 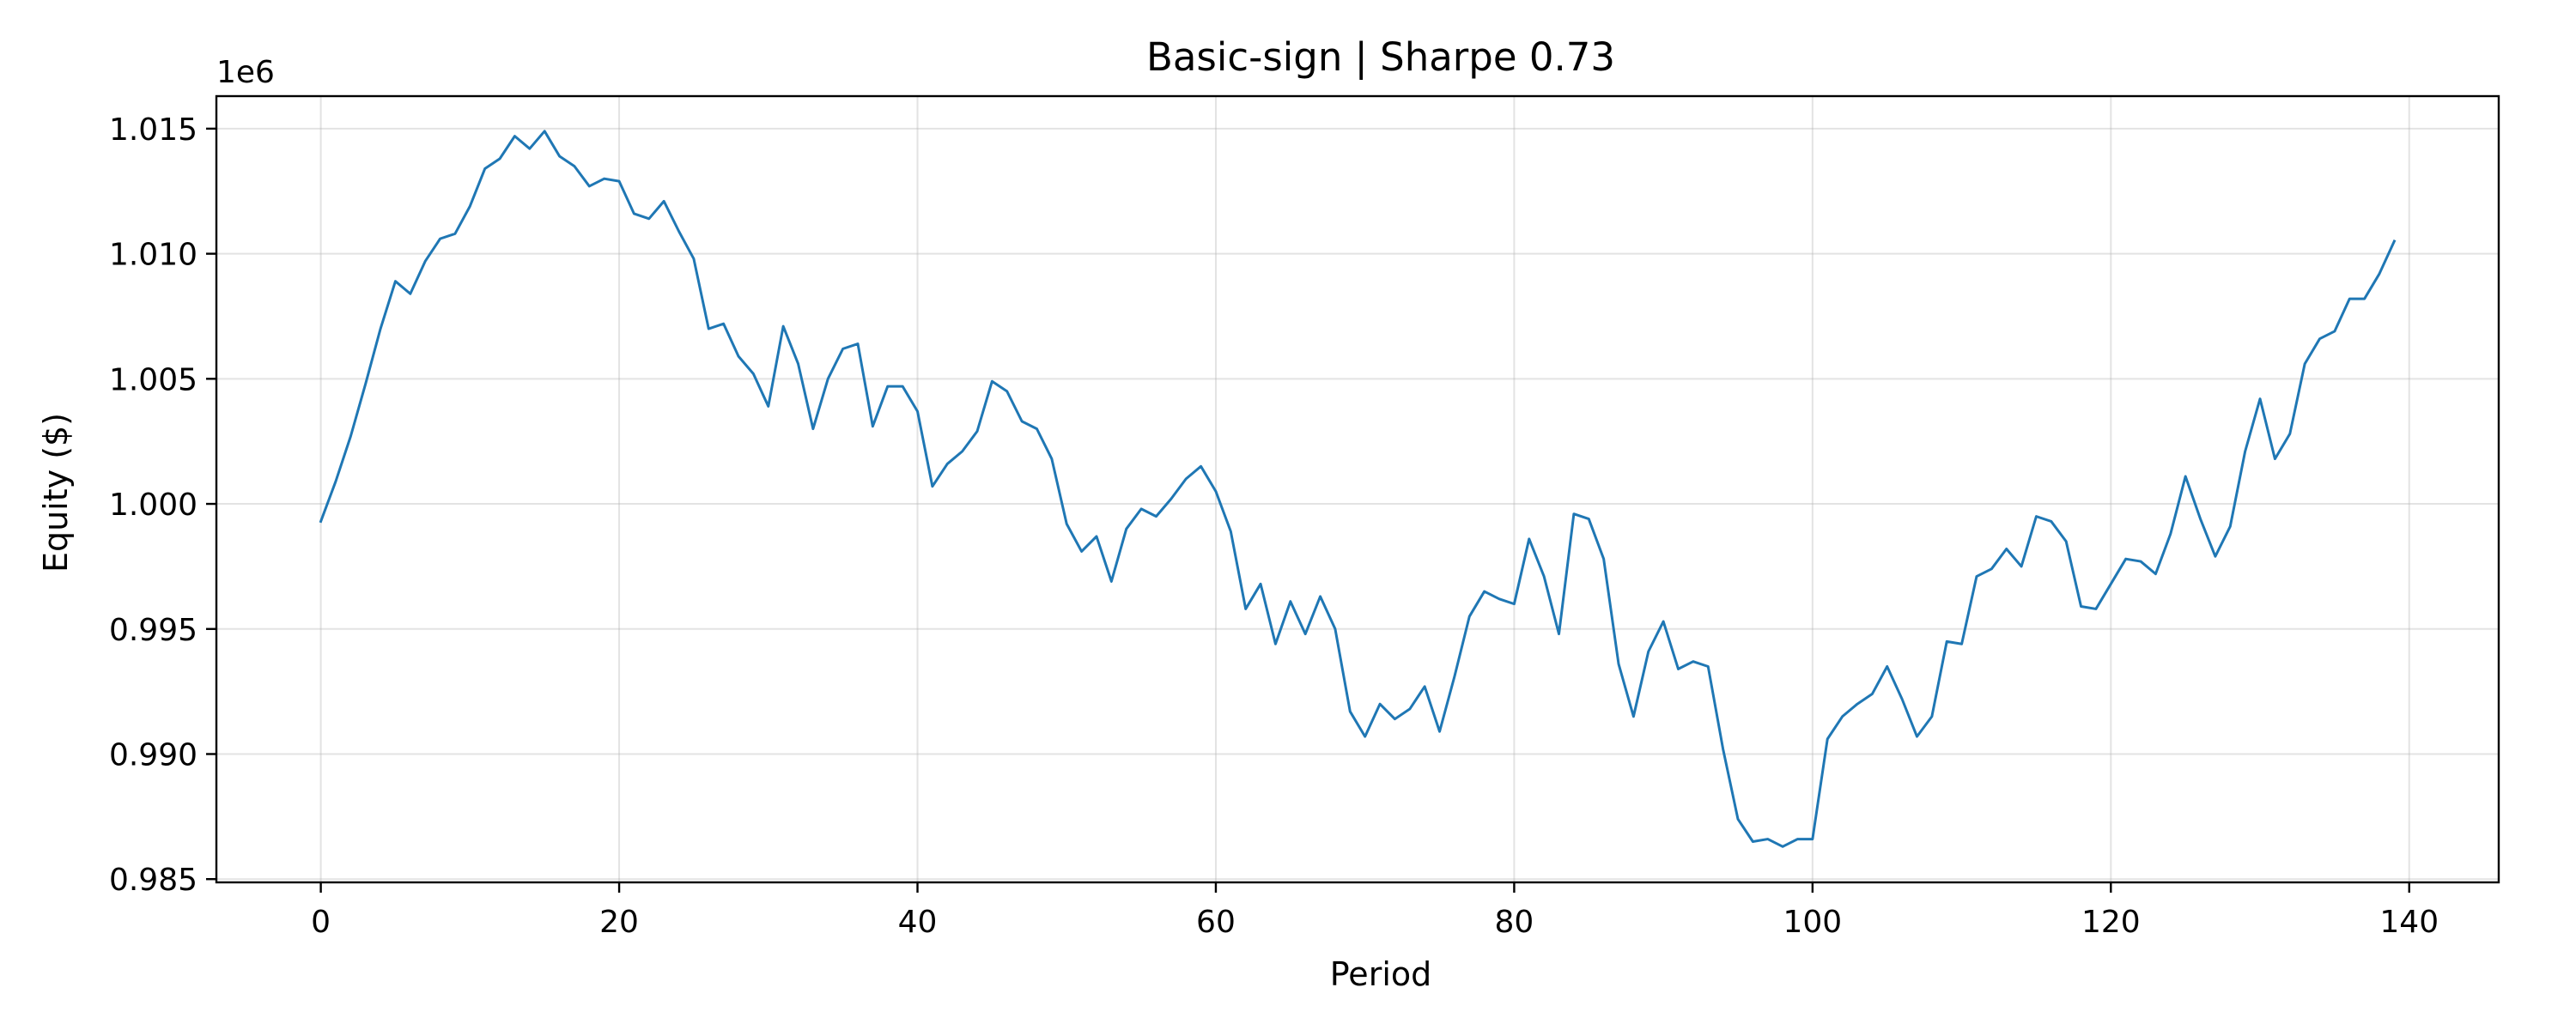 I want to click on x-axis-label: Period, so click(x=1381, y=974).